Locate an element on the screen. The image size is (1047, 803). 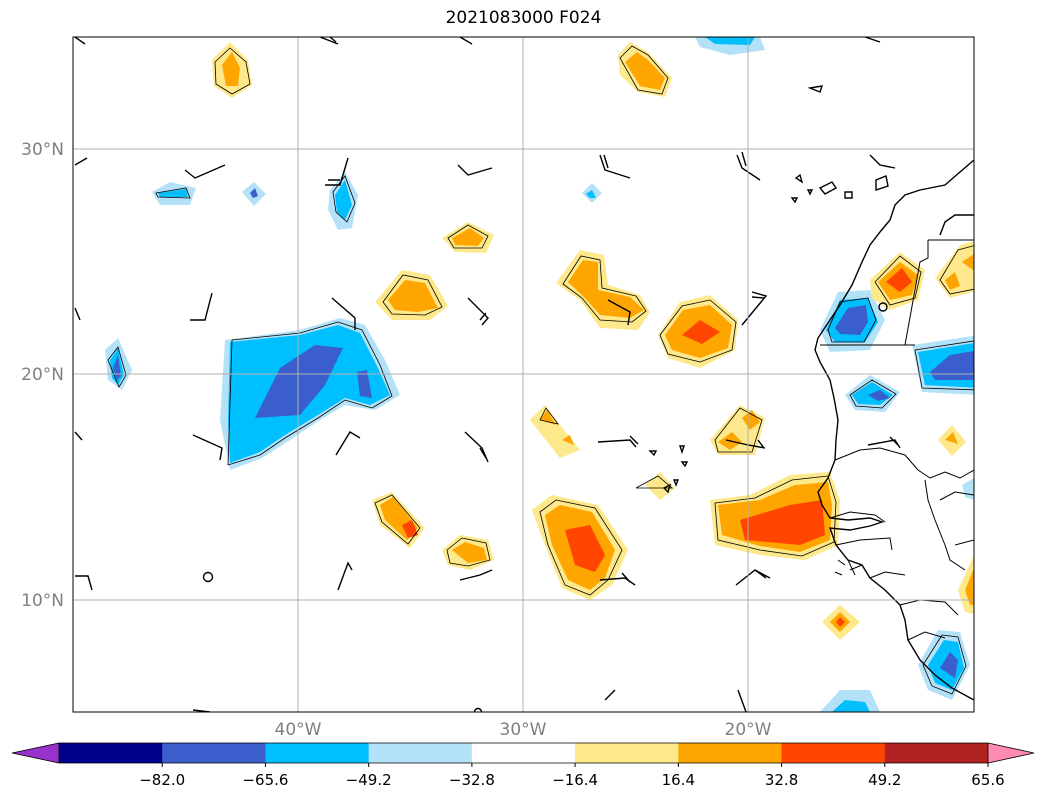
colorbar-tick-label: −16.4 is located at coordinates (575, 780).